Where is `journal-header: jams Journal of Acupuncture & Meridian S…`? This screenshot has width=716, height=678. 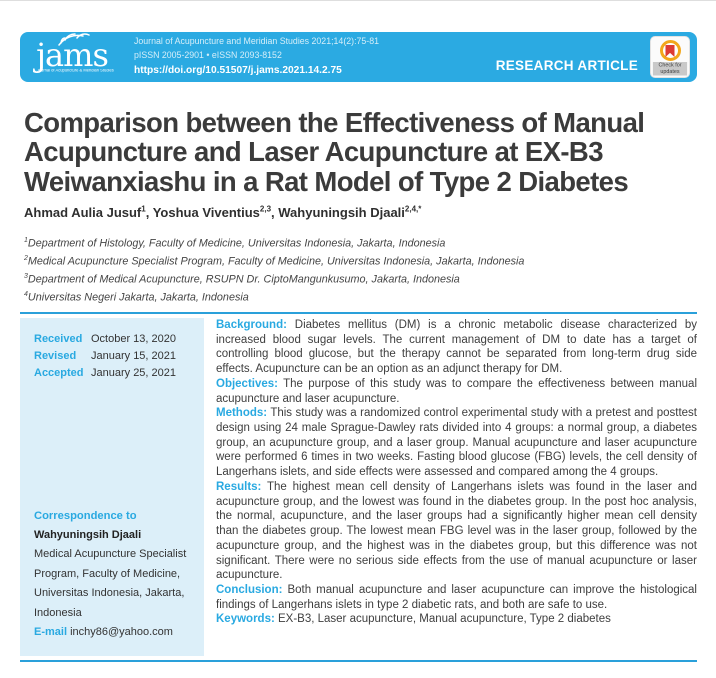
journal-header: jams Journal of Acupuncture & Meridian S… is located at coordinates (358, 57).